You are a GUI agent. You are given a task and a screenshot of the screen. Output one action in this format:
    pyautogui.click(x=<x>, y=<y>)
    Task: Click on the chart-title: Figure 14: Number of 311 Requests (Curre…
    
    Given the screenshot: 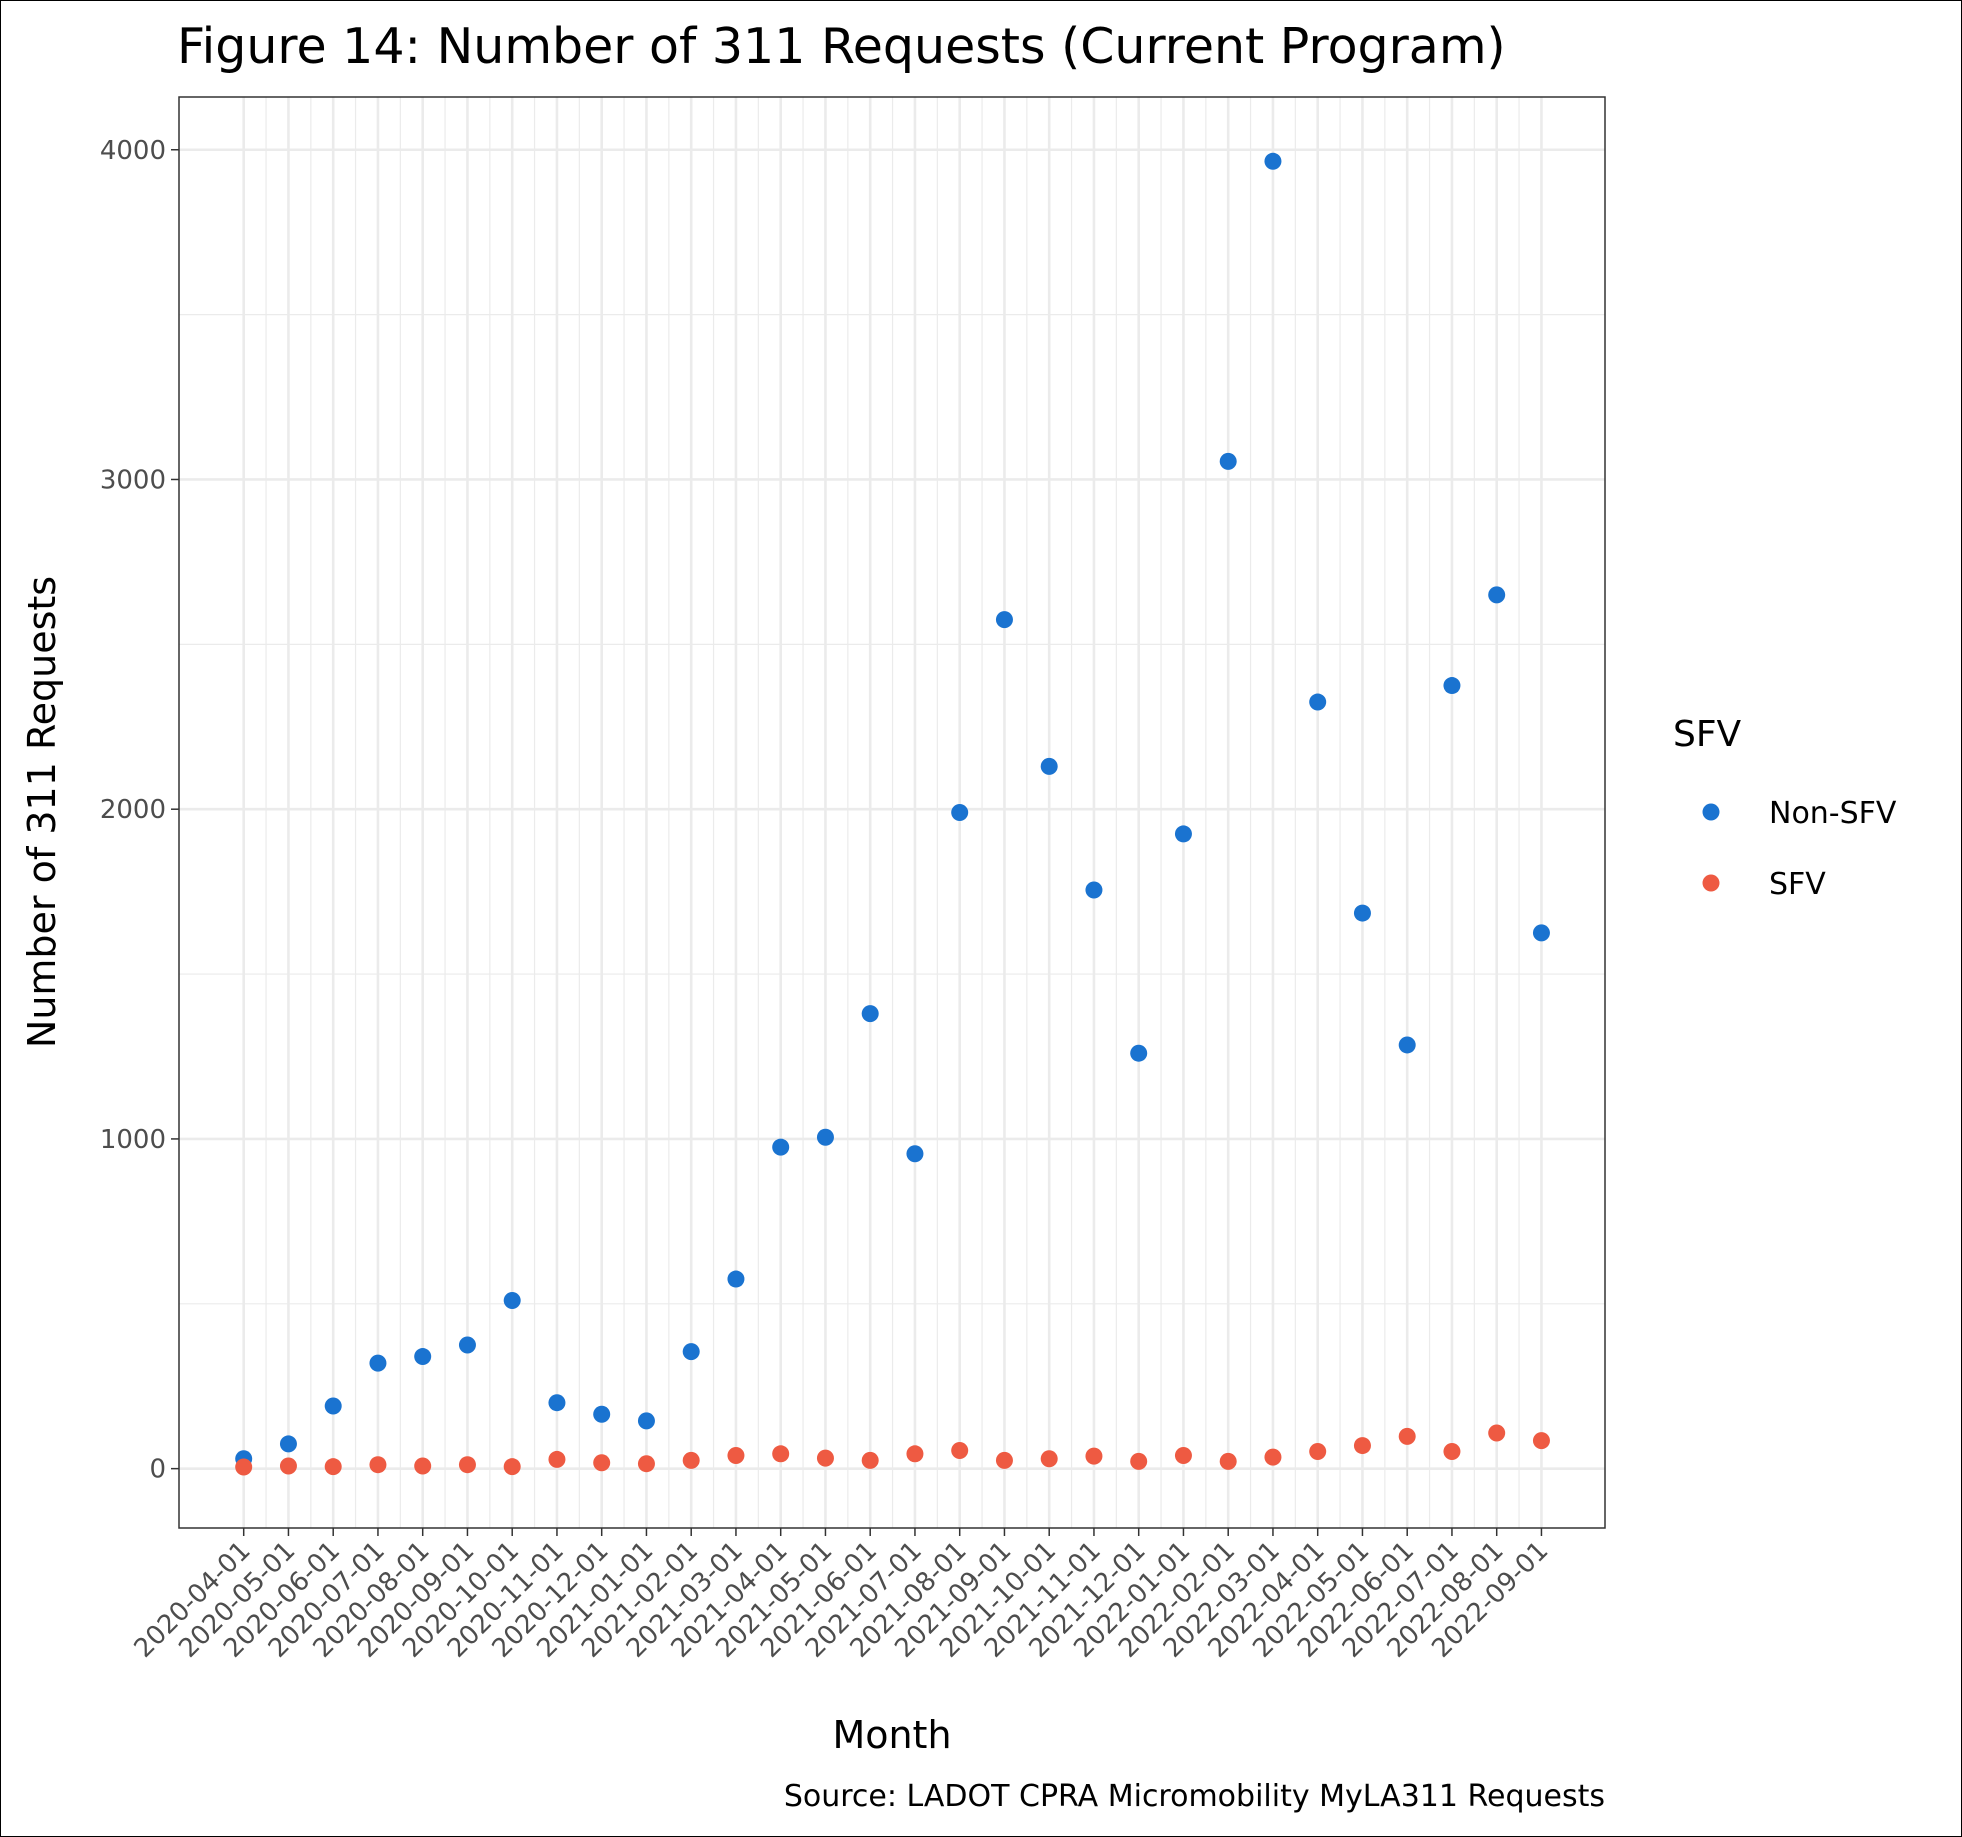 What is the action you would take?
    pyautogui.click(x=841, y=46)
    